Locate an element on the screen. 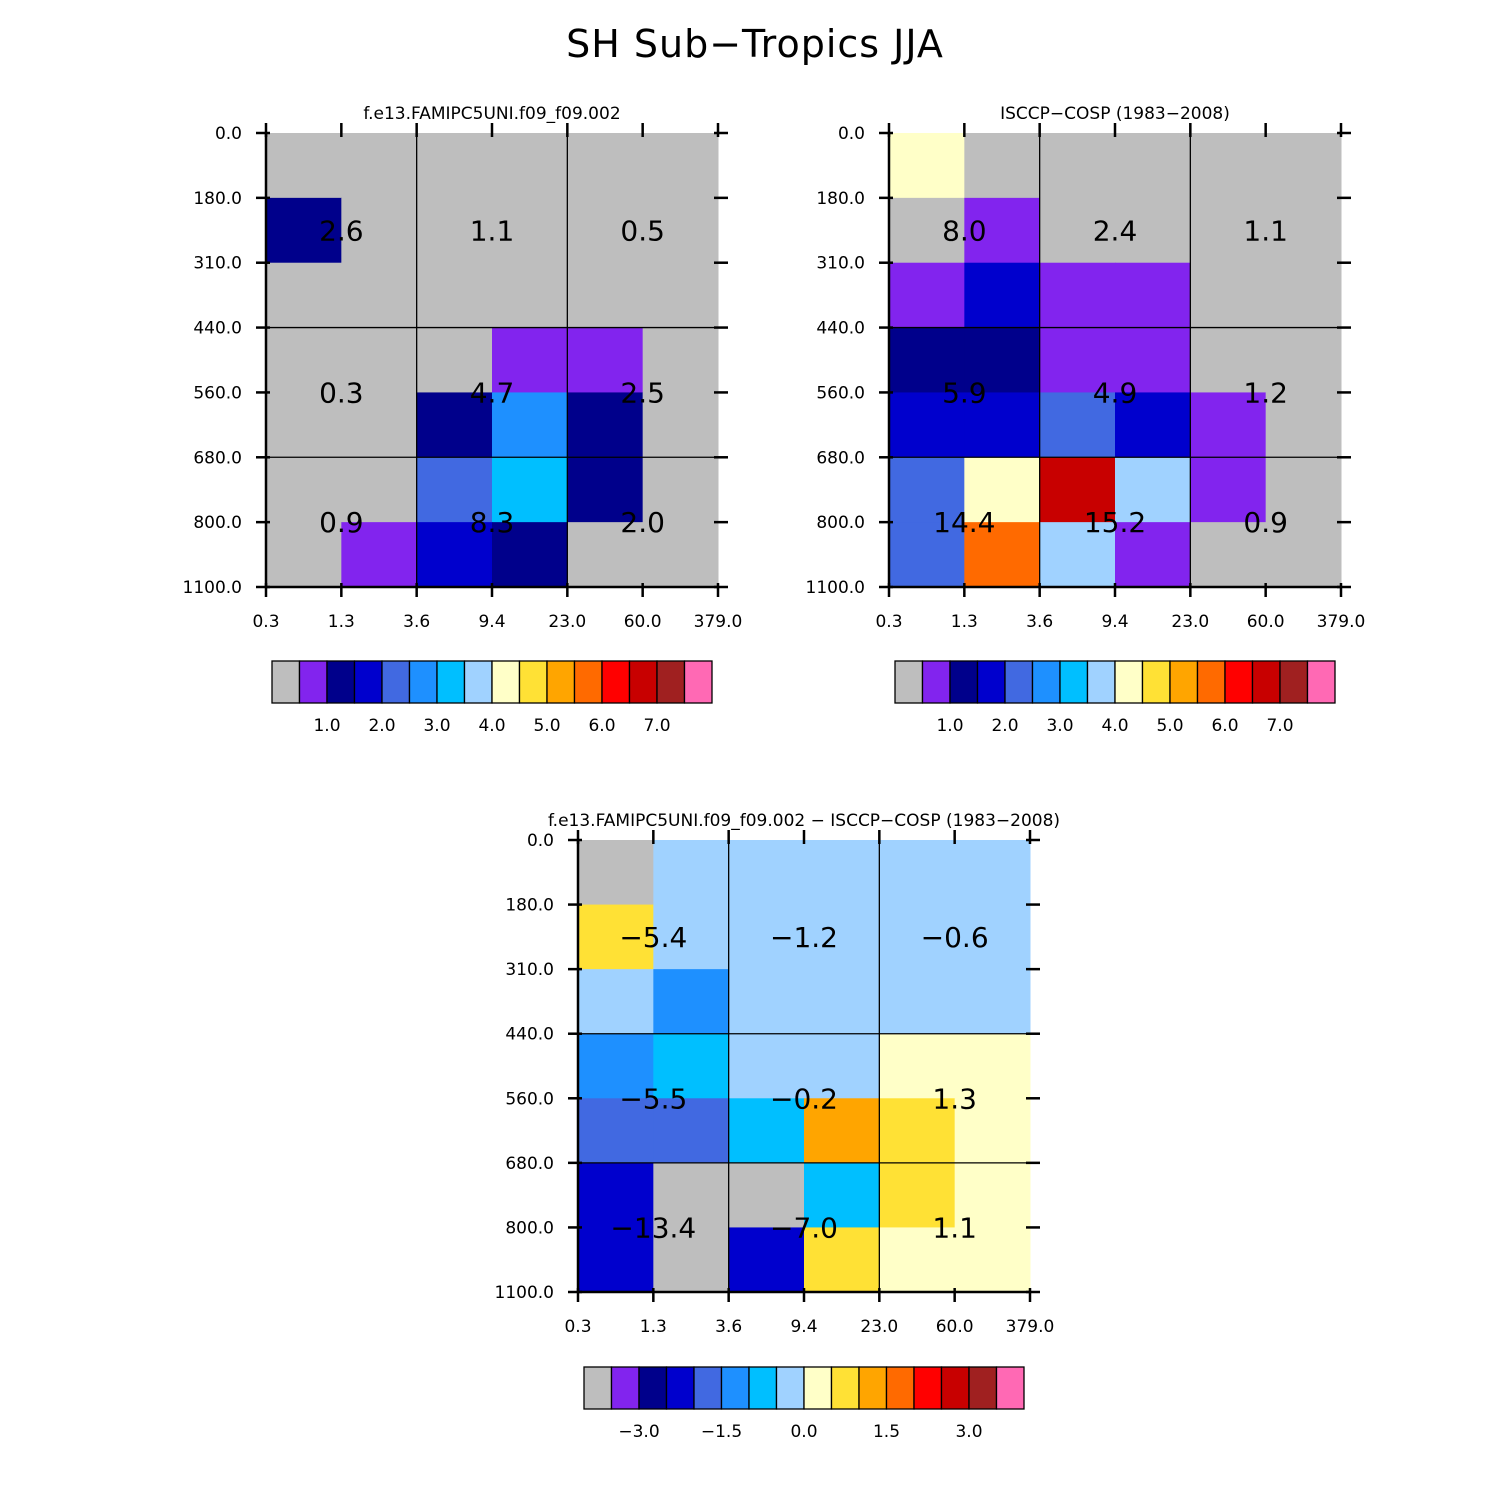 This screenshot has height=1510, width=1510. panel-title: ISCCP−COSP (1983−2008) is located at coordinates (1115, 114).